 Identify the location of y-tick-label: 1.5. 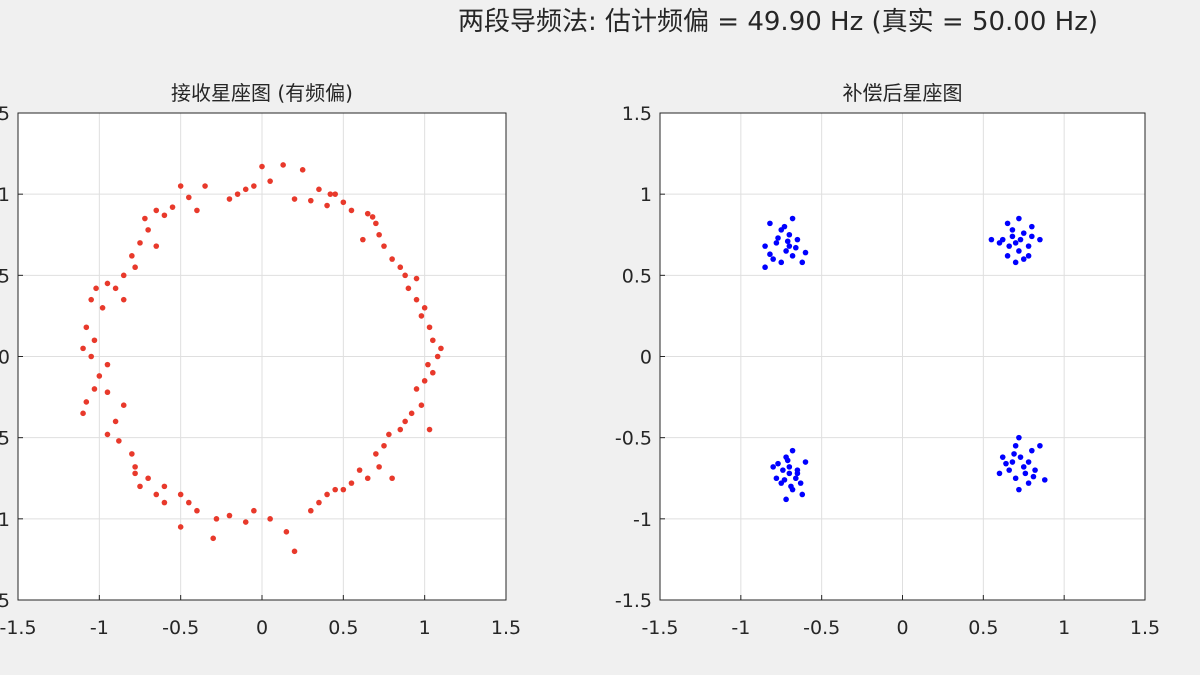
(5, 114).